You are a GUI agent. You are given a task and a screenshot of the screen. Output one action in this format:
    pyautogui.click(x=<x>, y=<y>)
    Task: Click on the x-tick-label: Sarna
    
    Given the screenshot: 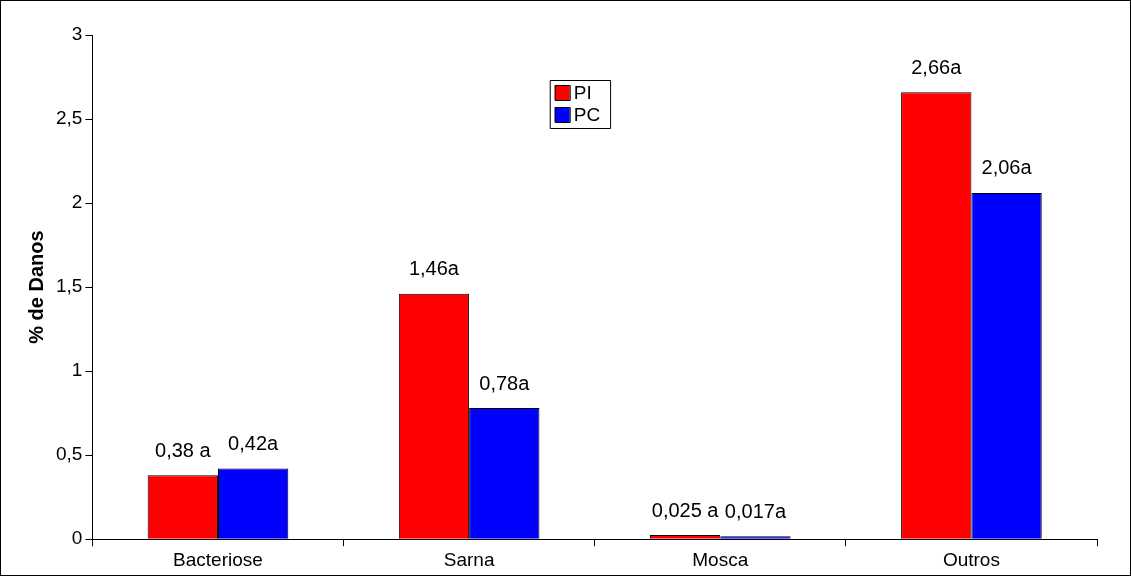 What is the action you would take?
    pyautogui.click(x=469, y=559)
    